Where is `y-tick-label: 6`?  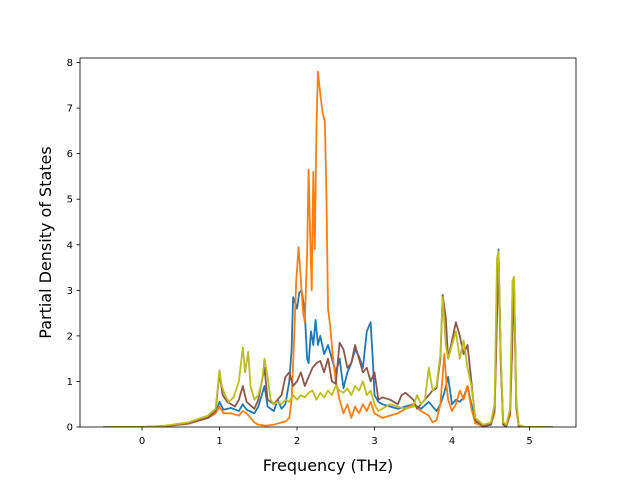 y-tick-label: 6 is located at coordinates (70, 154).